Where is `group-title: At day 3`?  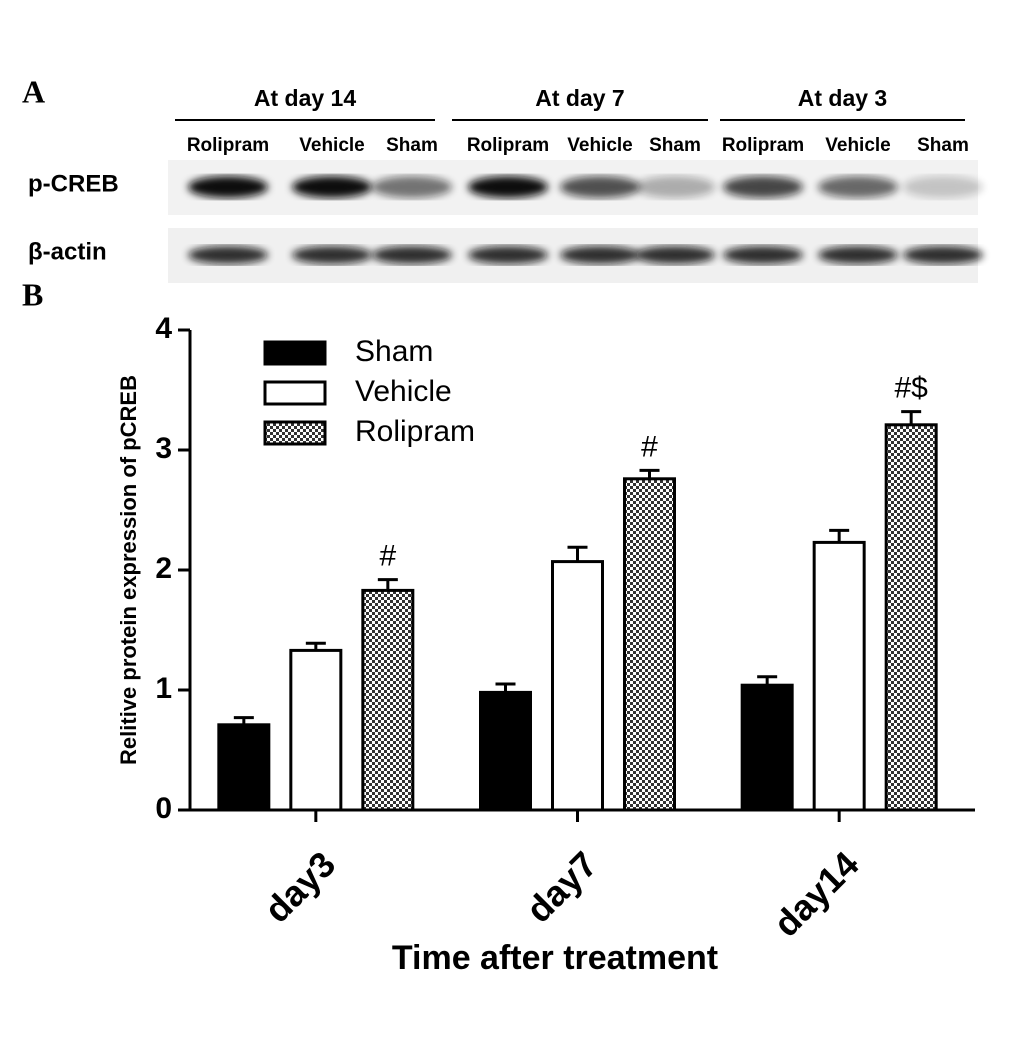 group-title: At day 3 is located at coordinates (842, 98).